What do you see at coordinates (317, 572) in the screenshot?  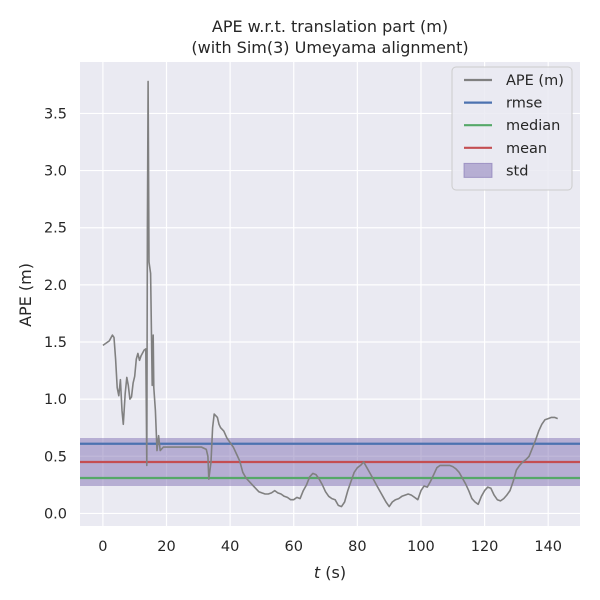 I see `x-axis-label-var: t` at bounding box center [317, 572].